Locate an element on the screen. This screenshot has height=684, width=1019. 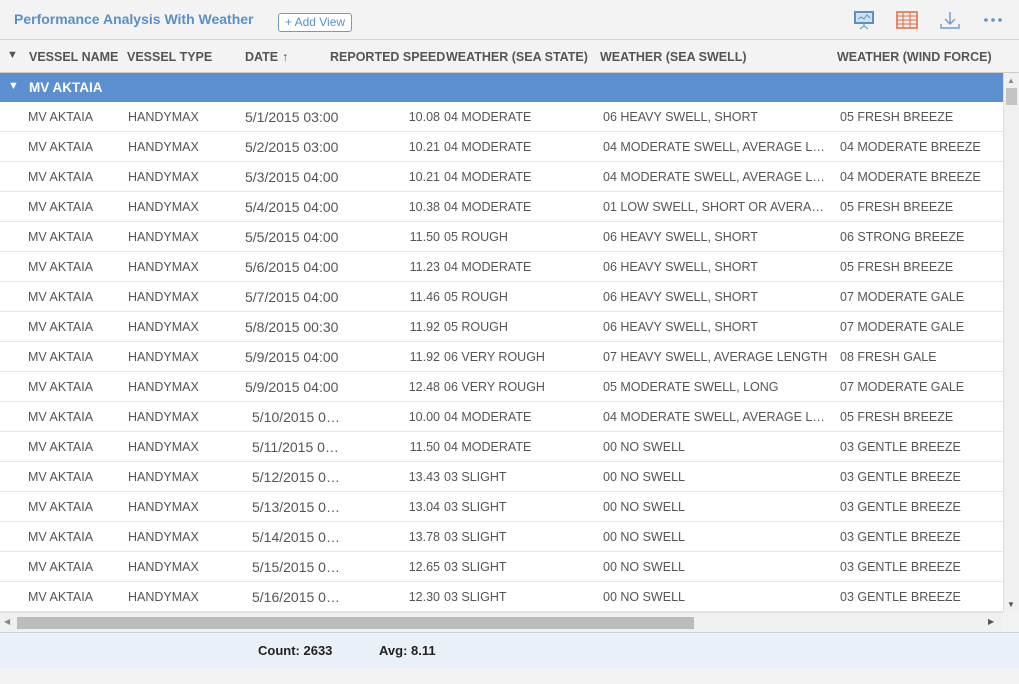
column-vessel-name: VESSEL NAME is located at coordinates (74, 57).